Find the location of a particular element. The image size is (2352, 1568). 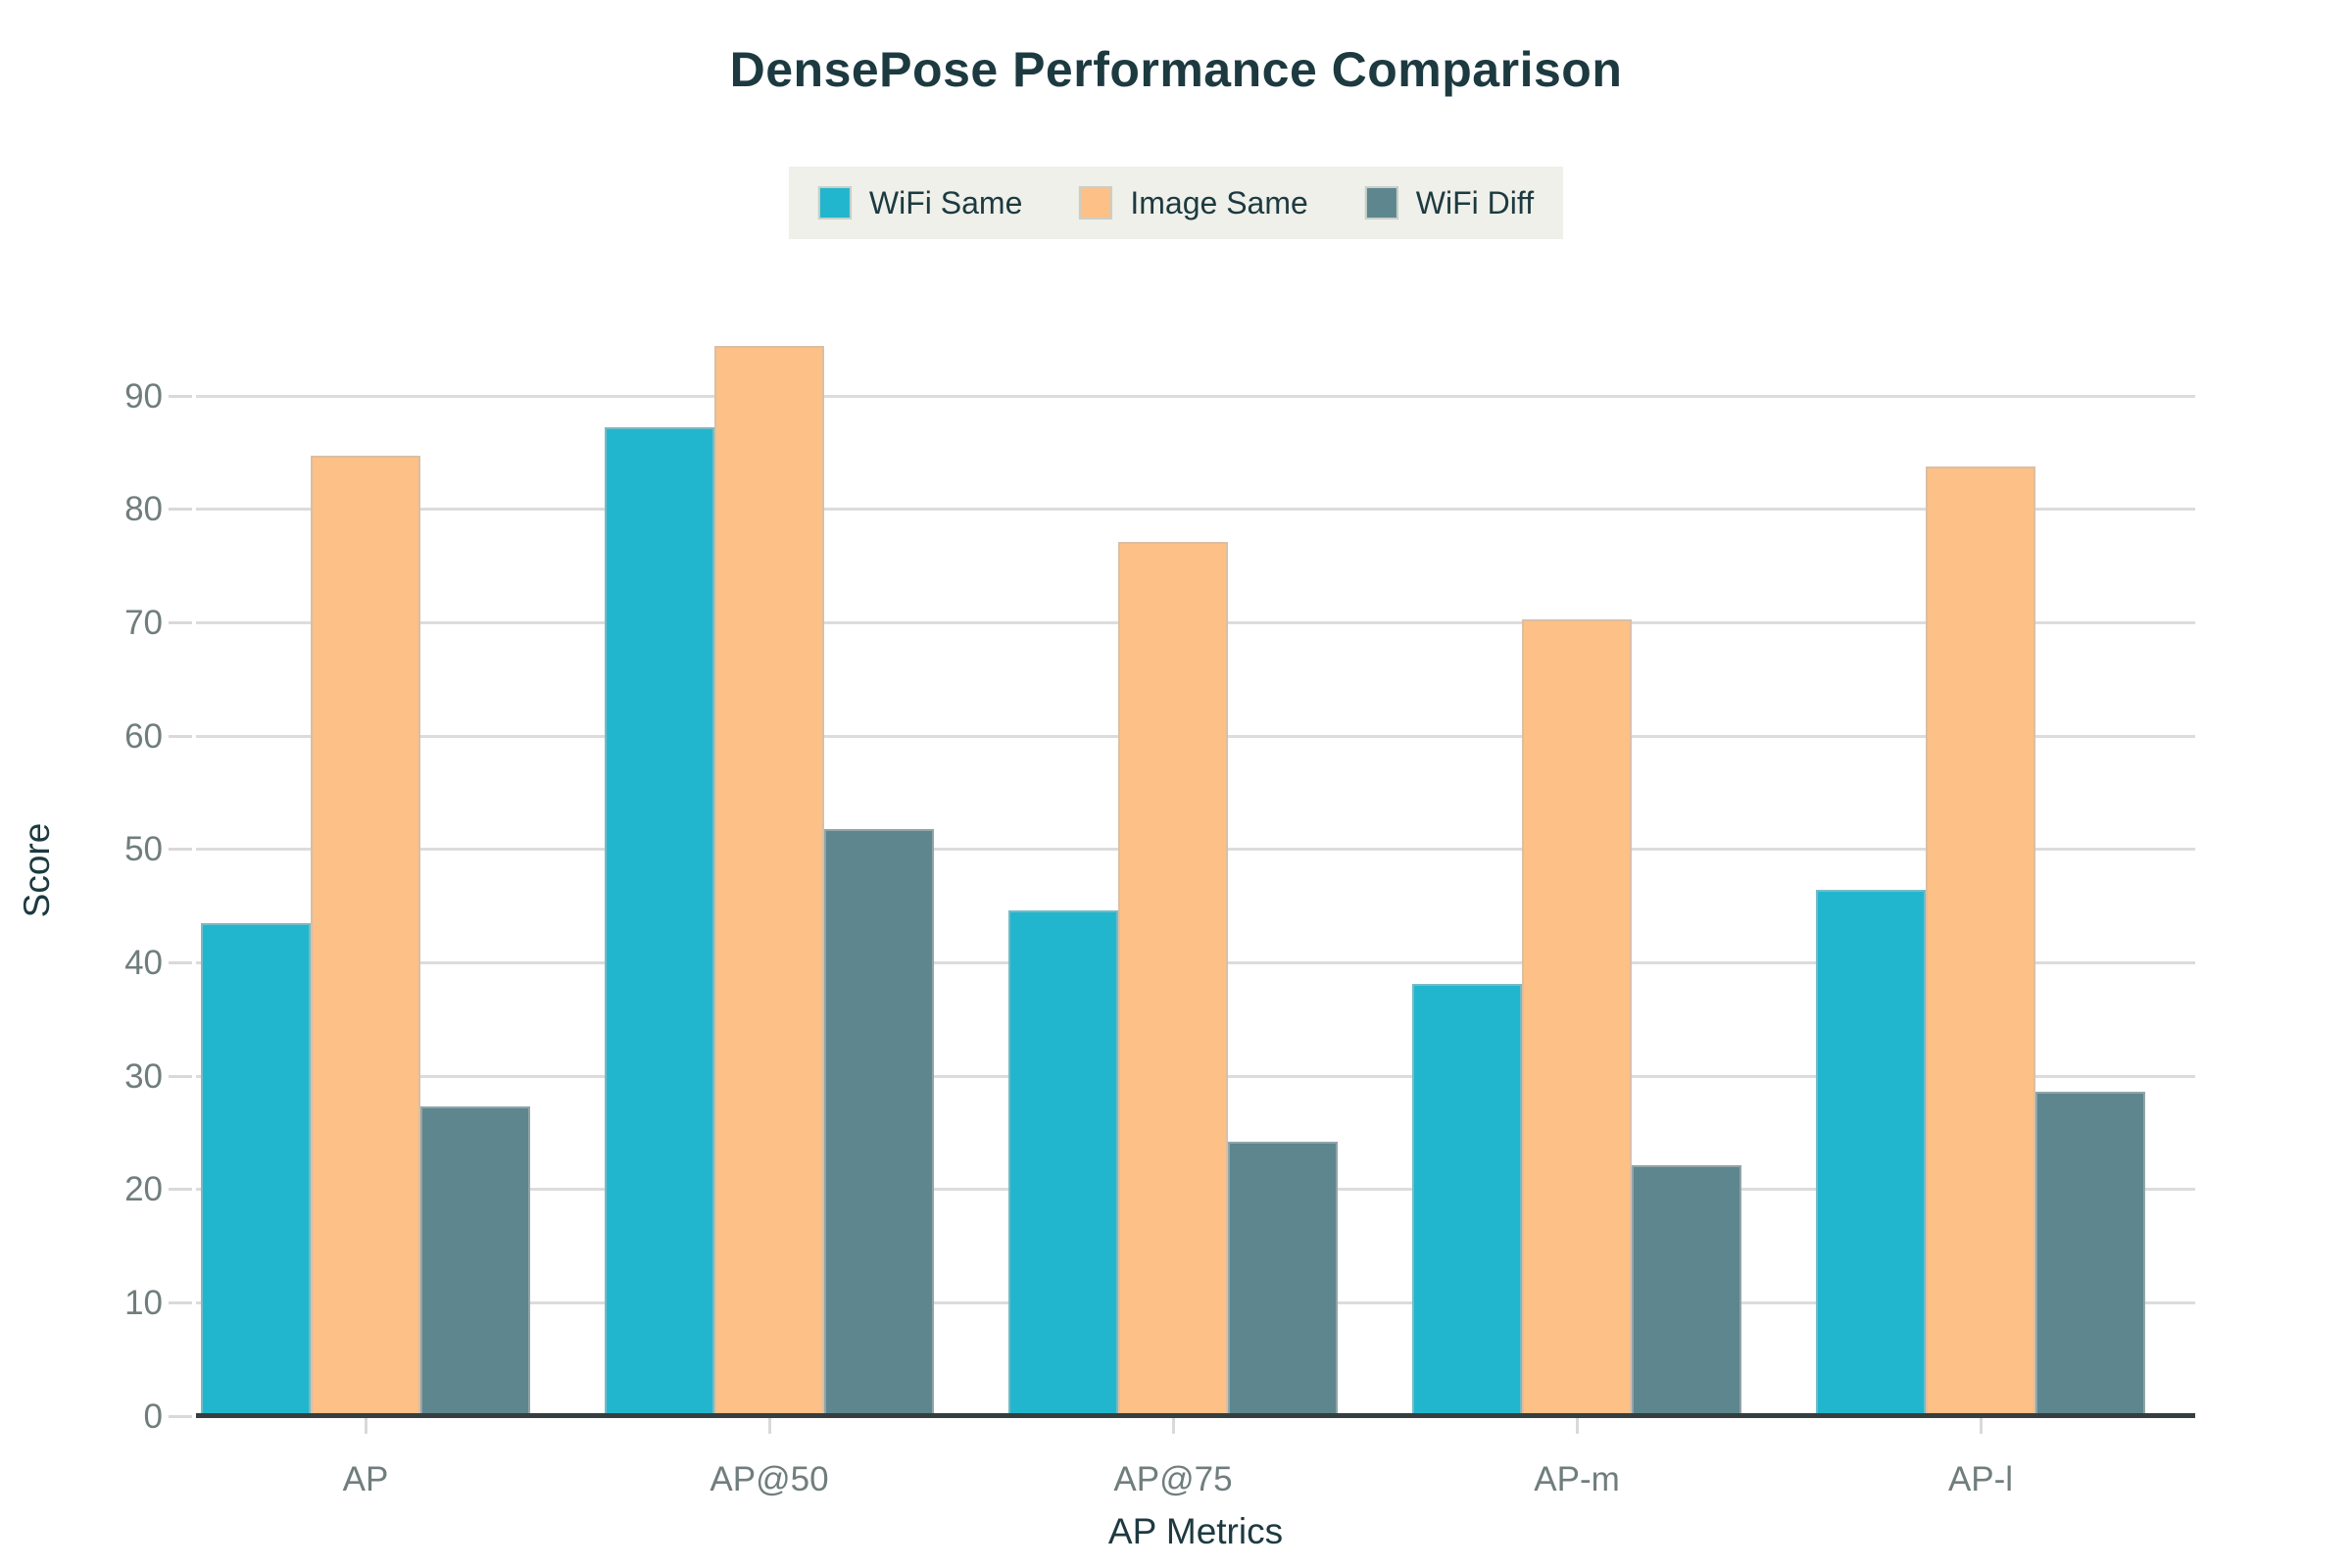

legend: WiFi Same Image Same WiFi Diff is located at coordinates (1176, 203).